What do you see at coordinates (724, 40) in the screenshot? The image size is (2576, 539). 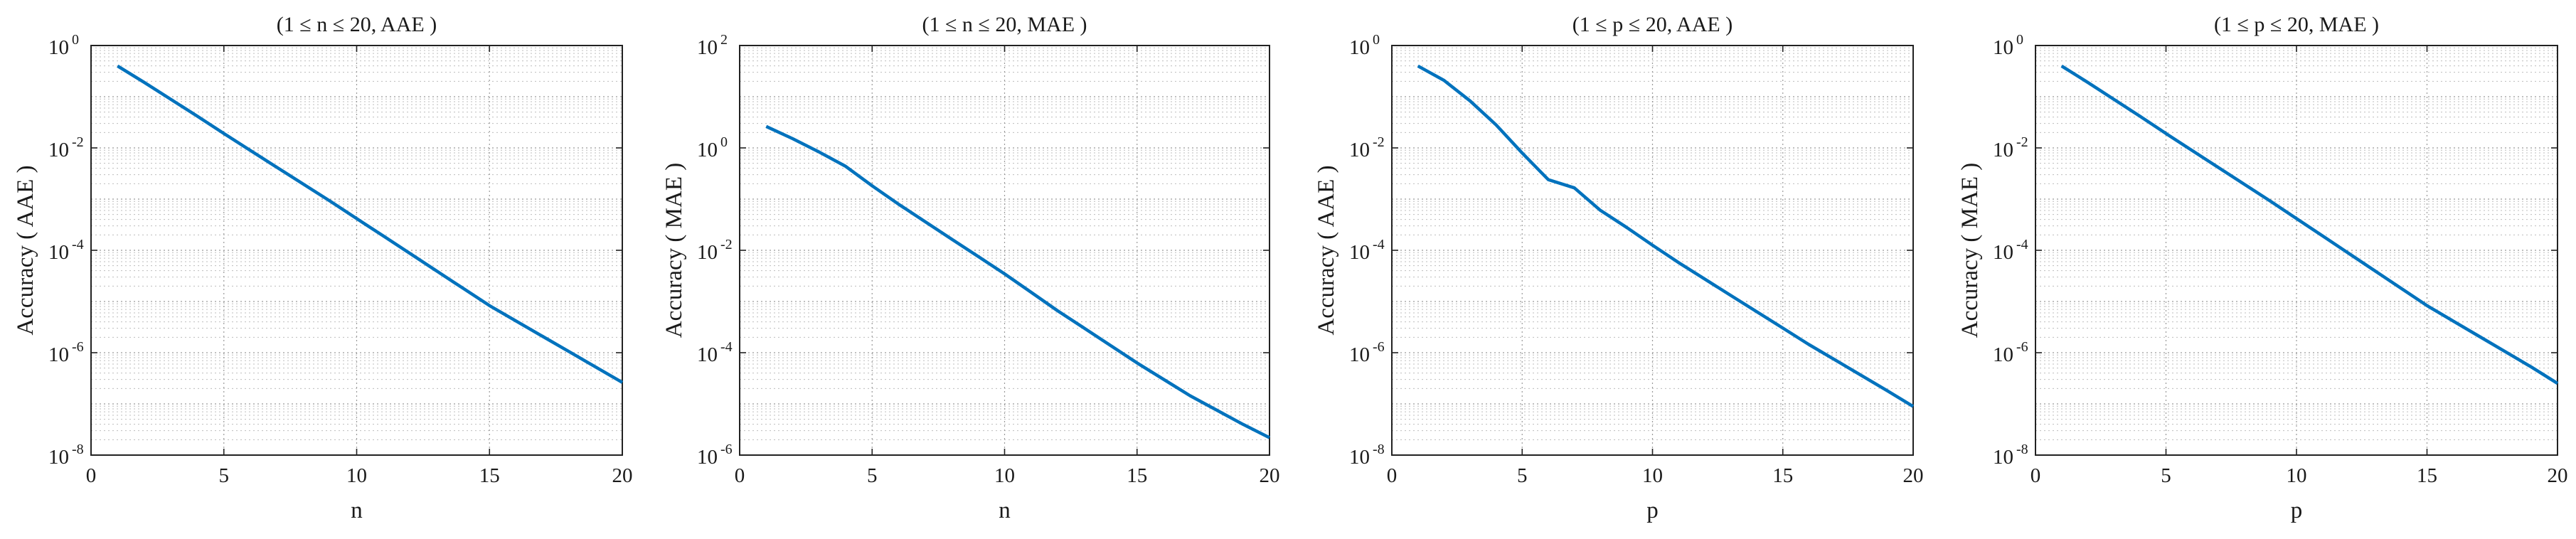 I see `y-tick-exponent: 2` at bounding box center [724, 40].